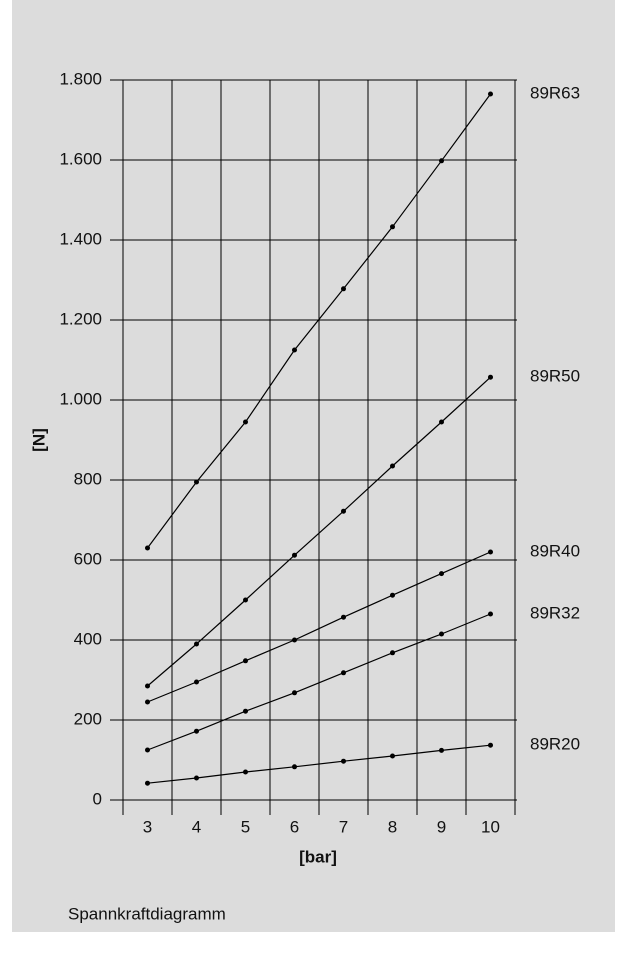  Describe the element at coordinates (80, 318) in the screenshot. I see `y-tick-label: 1.200` at that location.